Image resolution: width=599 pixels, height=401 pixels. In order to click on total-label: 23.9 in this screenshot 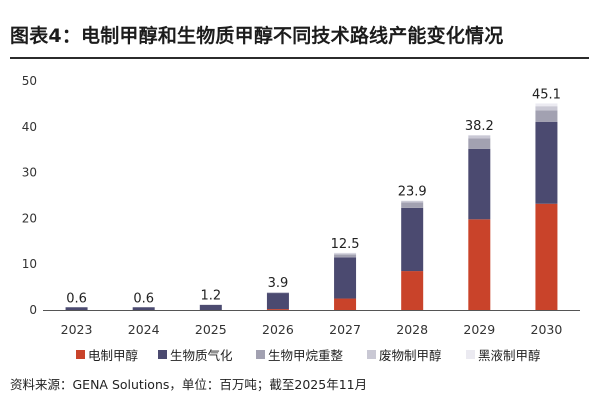, I will do `click(412, 192)`.